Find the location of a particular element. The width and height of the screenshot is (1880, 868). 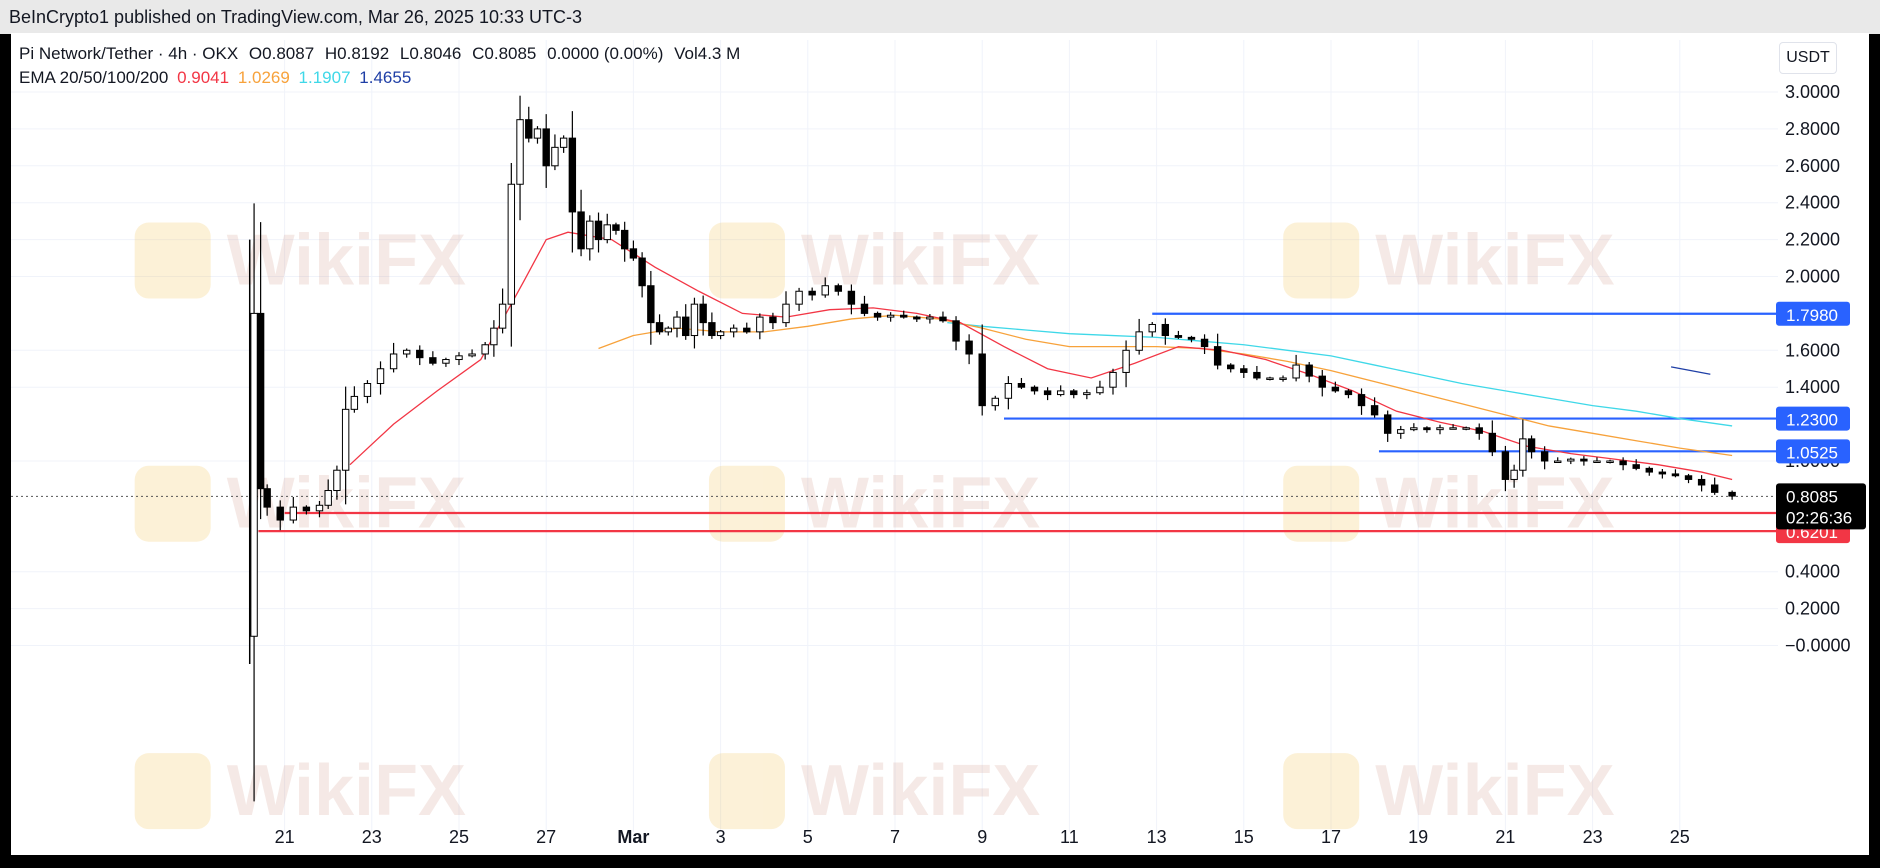

y-tick-label: 1.6000 is located at coordinates (1812, 350).